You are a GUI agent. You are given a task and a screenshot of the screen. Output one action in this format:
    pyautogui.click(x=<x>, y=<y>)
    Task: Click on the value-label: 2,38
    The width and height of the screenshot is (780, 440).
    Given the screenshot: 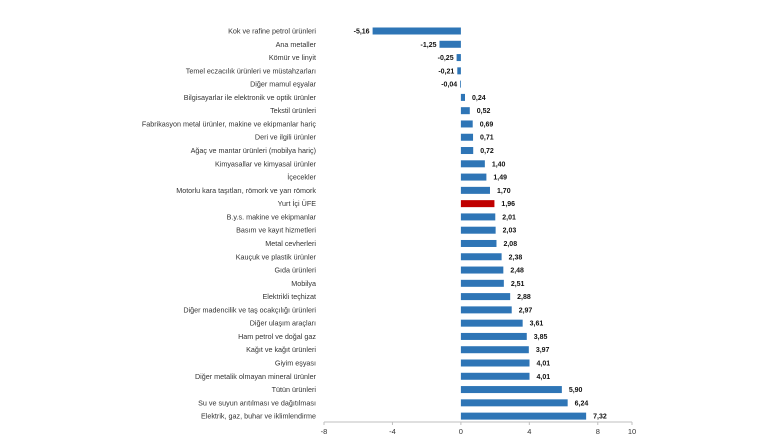 What is the action you would take?
    pyautogui.click(x=516, y=257)
    